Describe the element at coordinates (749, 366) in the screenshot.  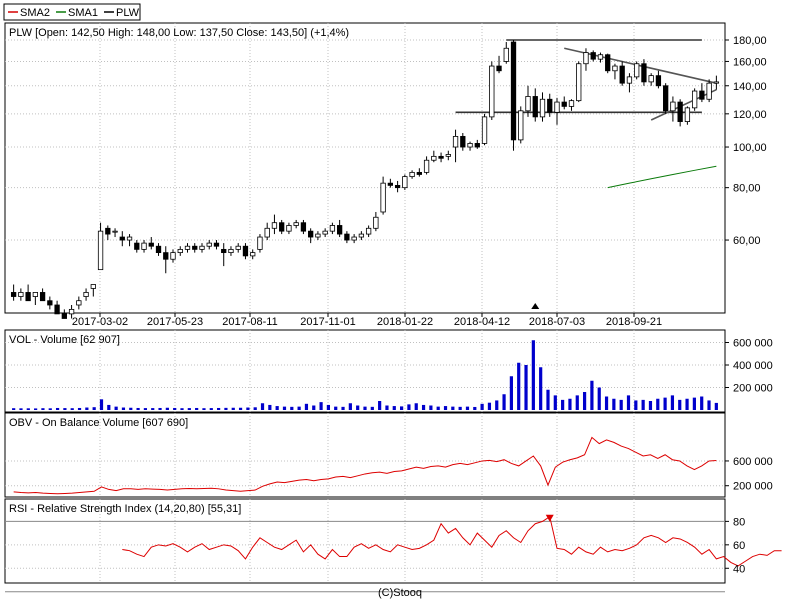
I see `volume-y-ticks: 600 000 400 000 200 000` at that location.